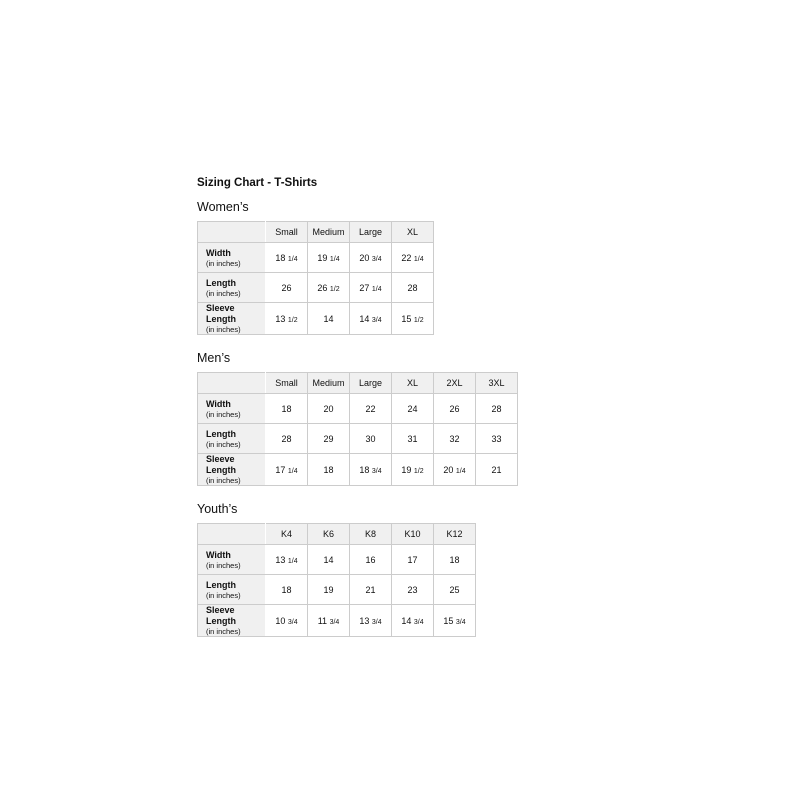 This screenshot has height=800, width=800. I want to click on size-value-cell: 14, so click(328, 318).